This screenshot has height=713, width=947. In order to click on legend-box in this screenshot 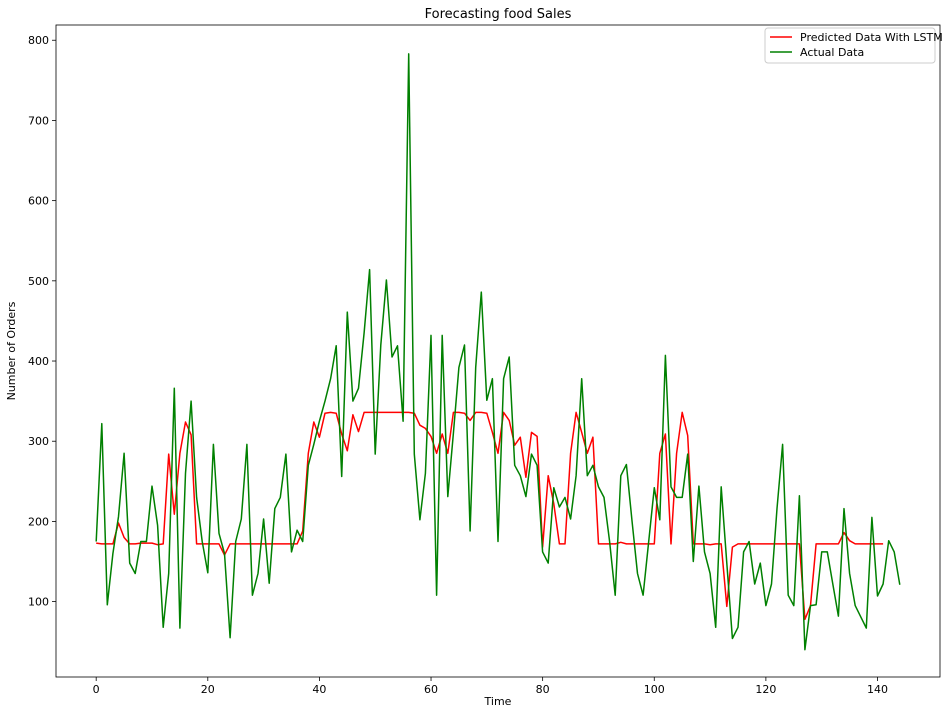, I will do `click(850, 45)`.